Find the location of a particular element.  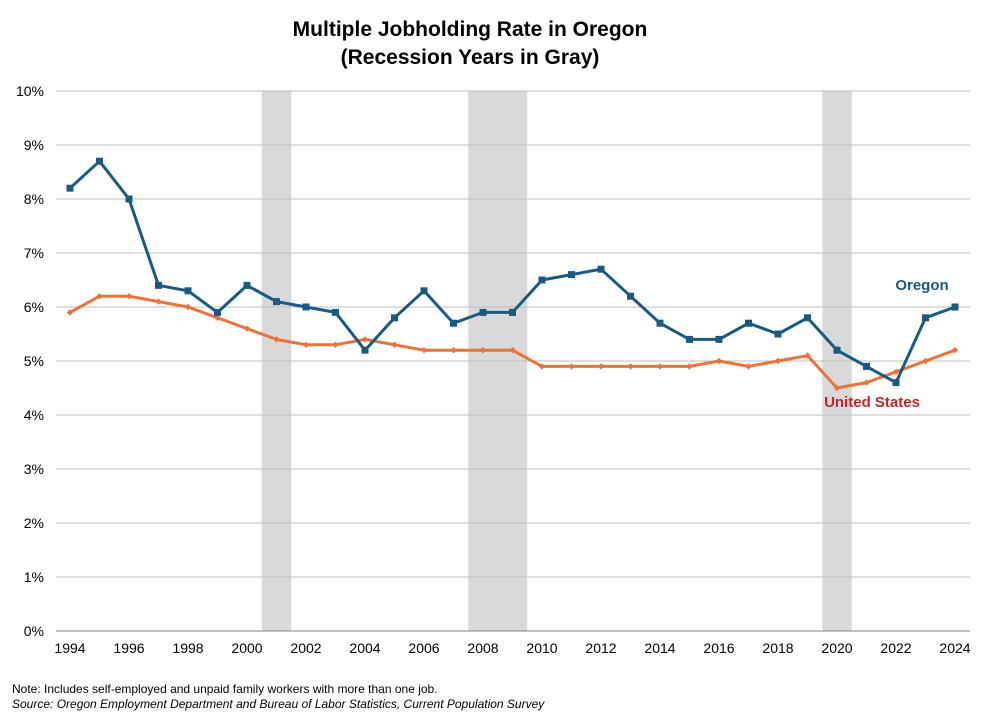

chart-subtitle: (Recession Years in Gray) is located at coordinates (470, 57).